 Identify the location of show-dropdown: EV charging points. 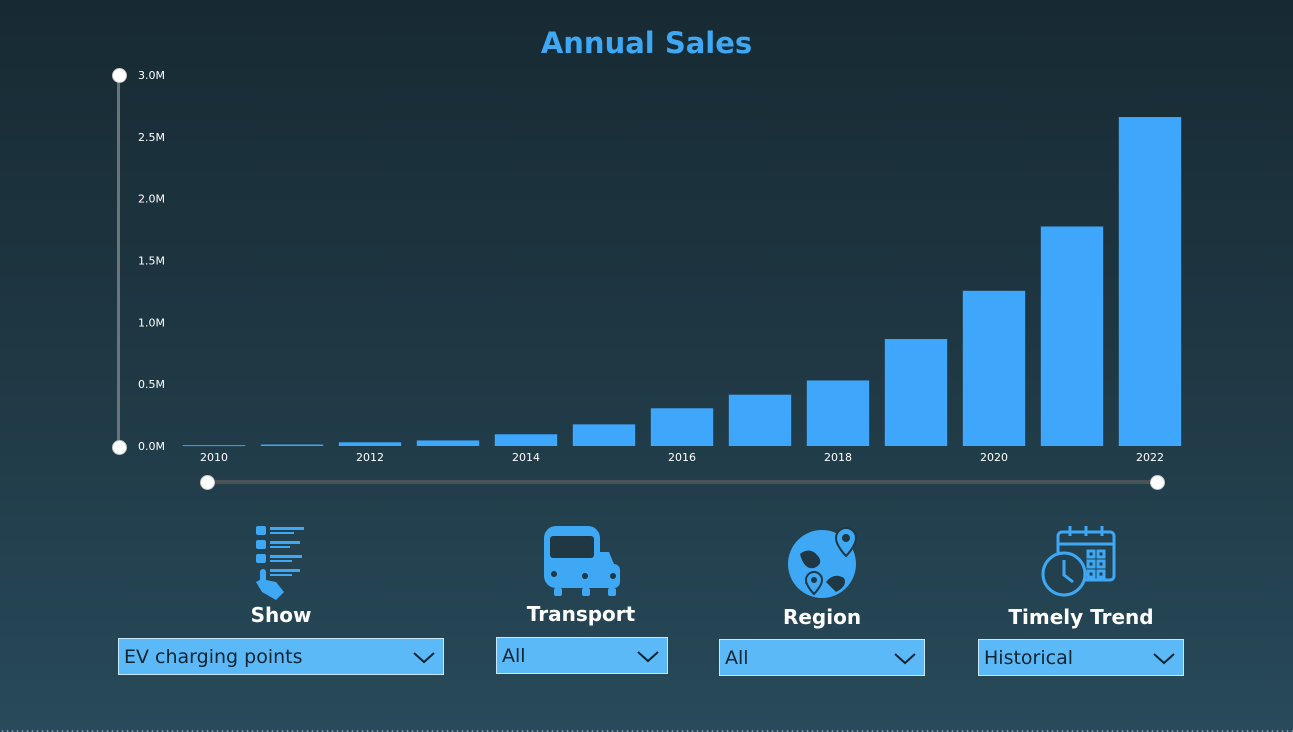
(281, 656).